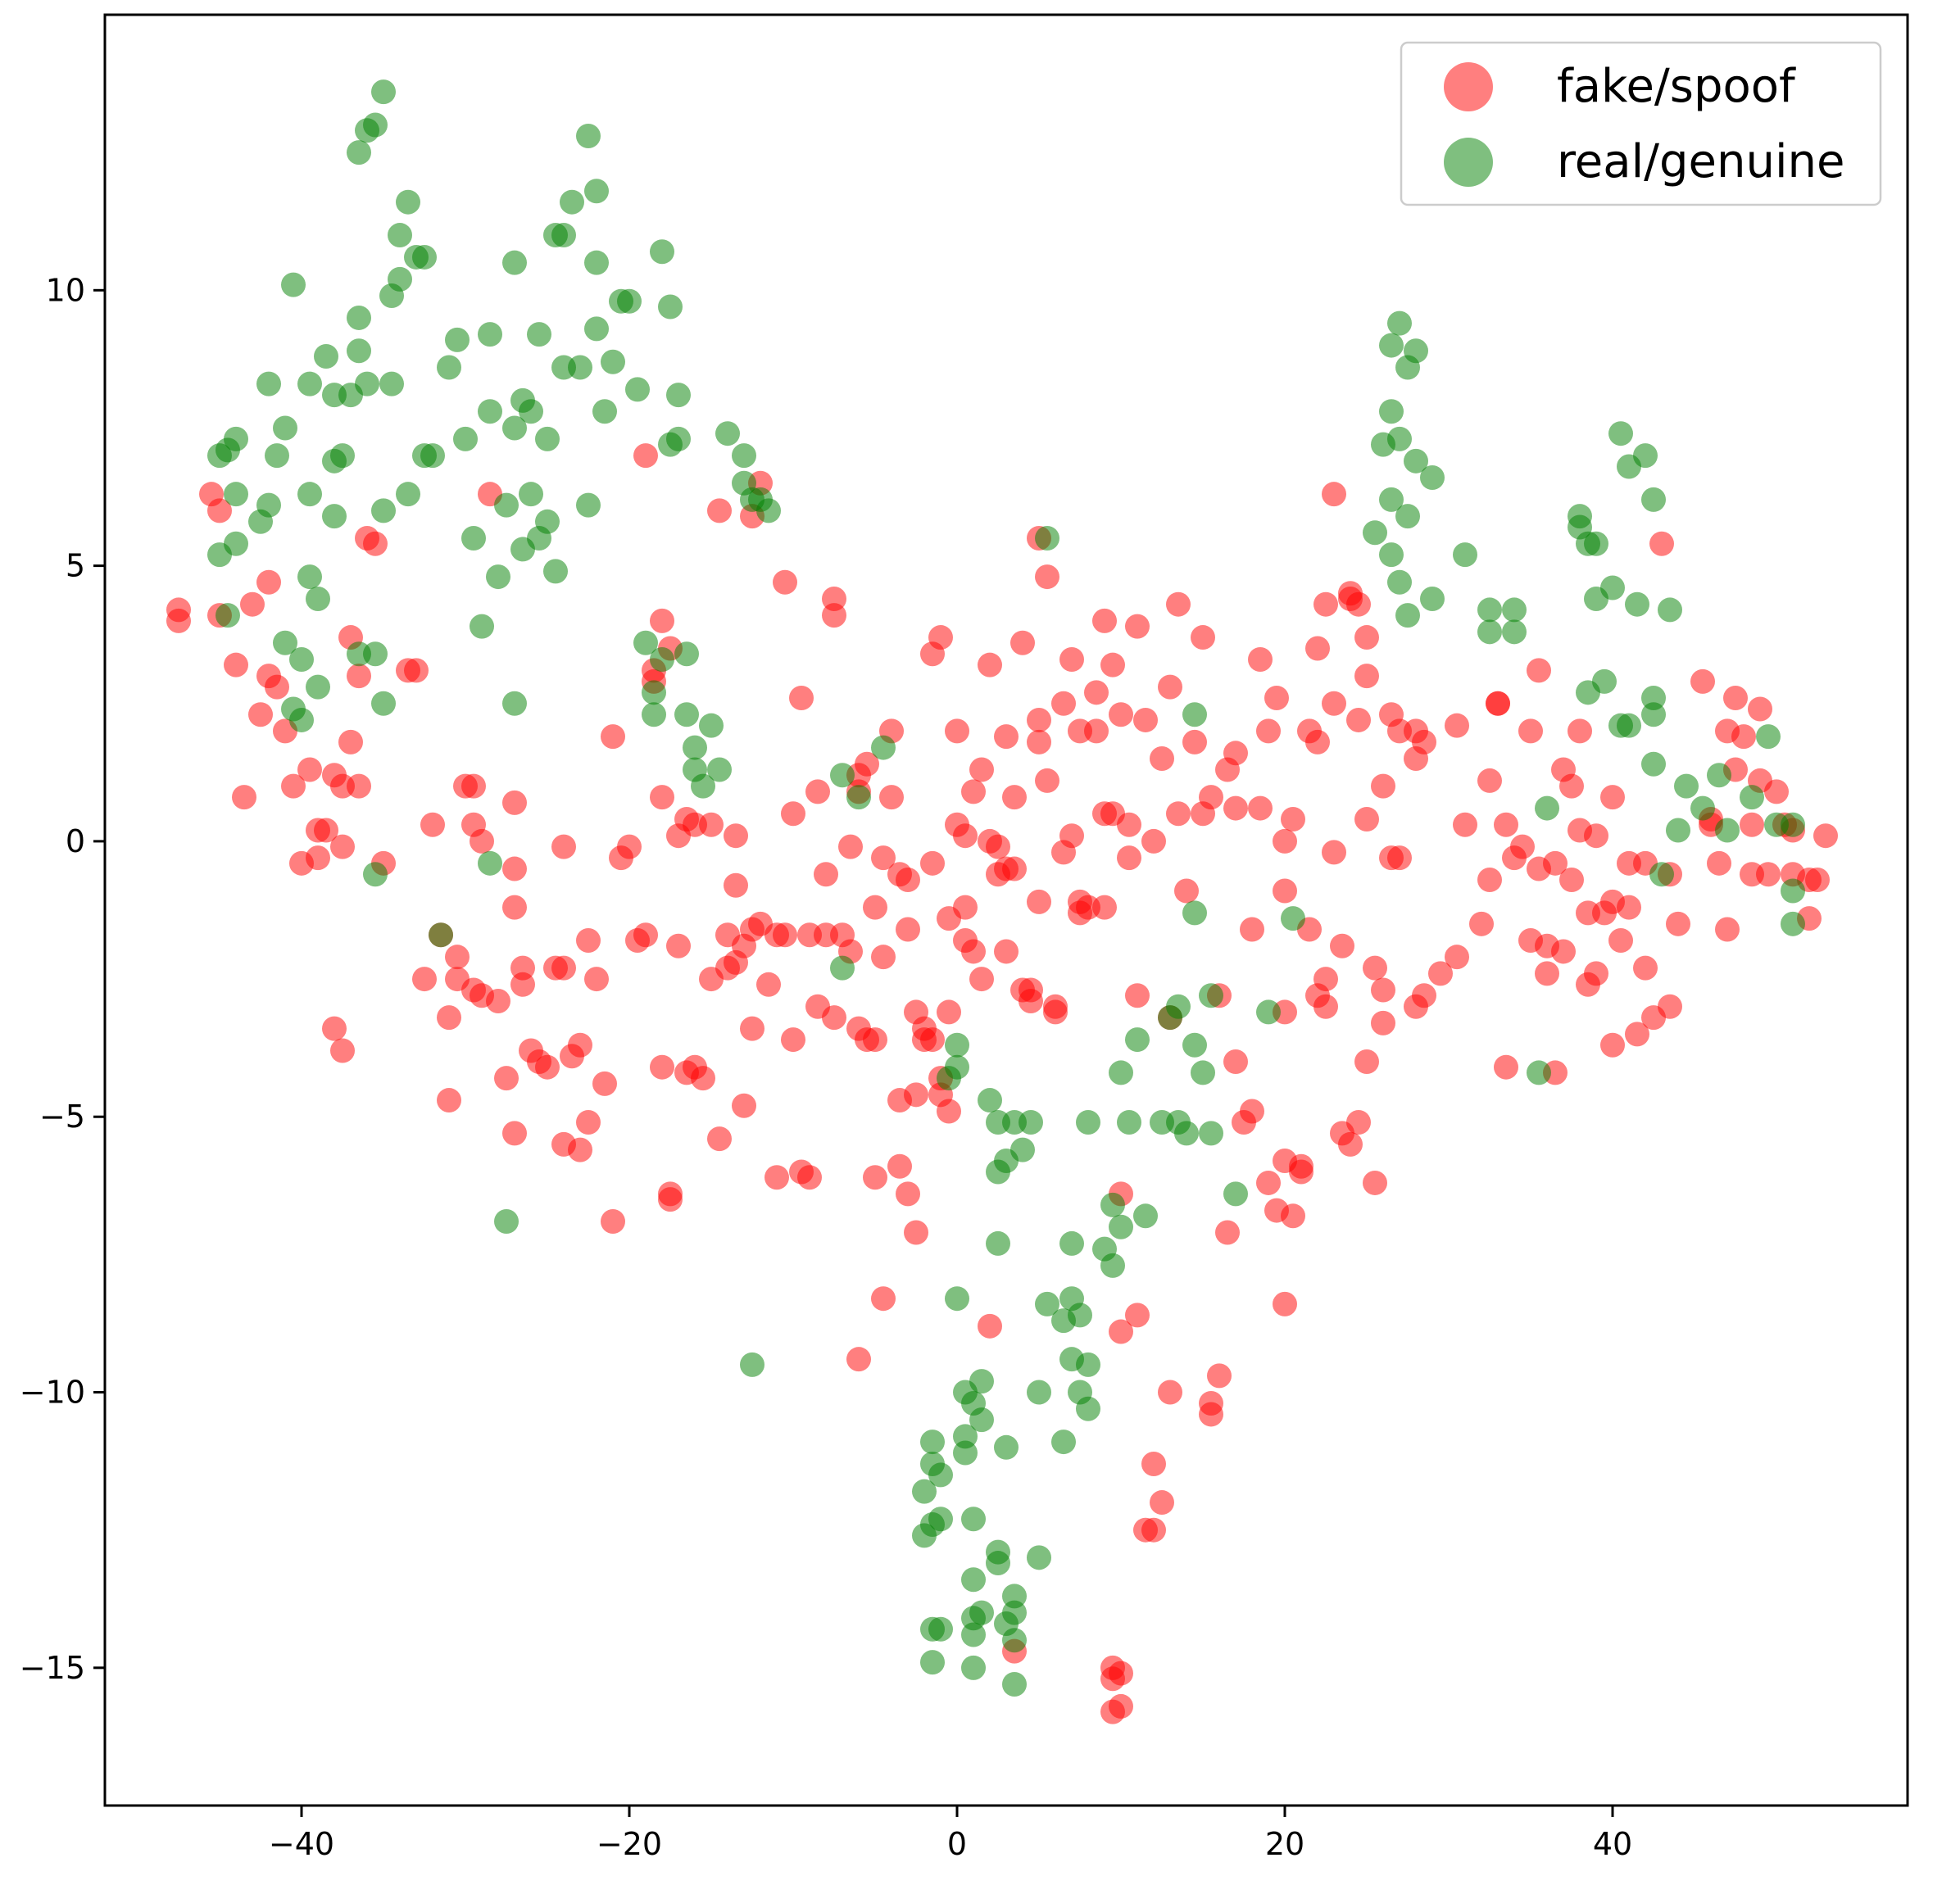 The height and width of the screenshot is (1885, 1960). I want to click on x-axis: −40 −20 0 20 40, so click(950, 1834).